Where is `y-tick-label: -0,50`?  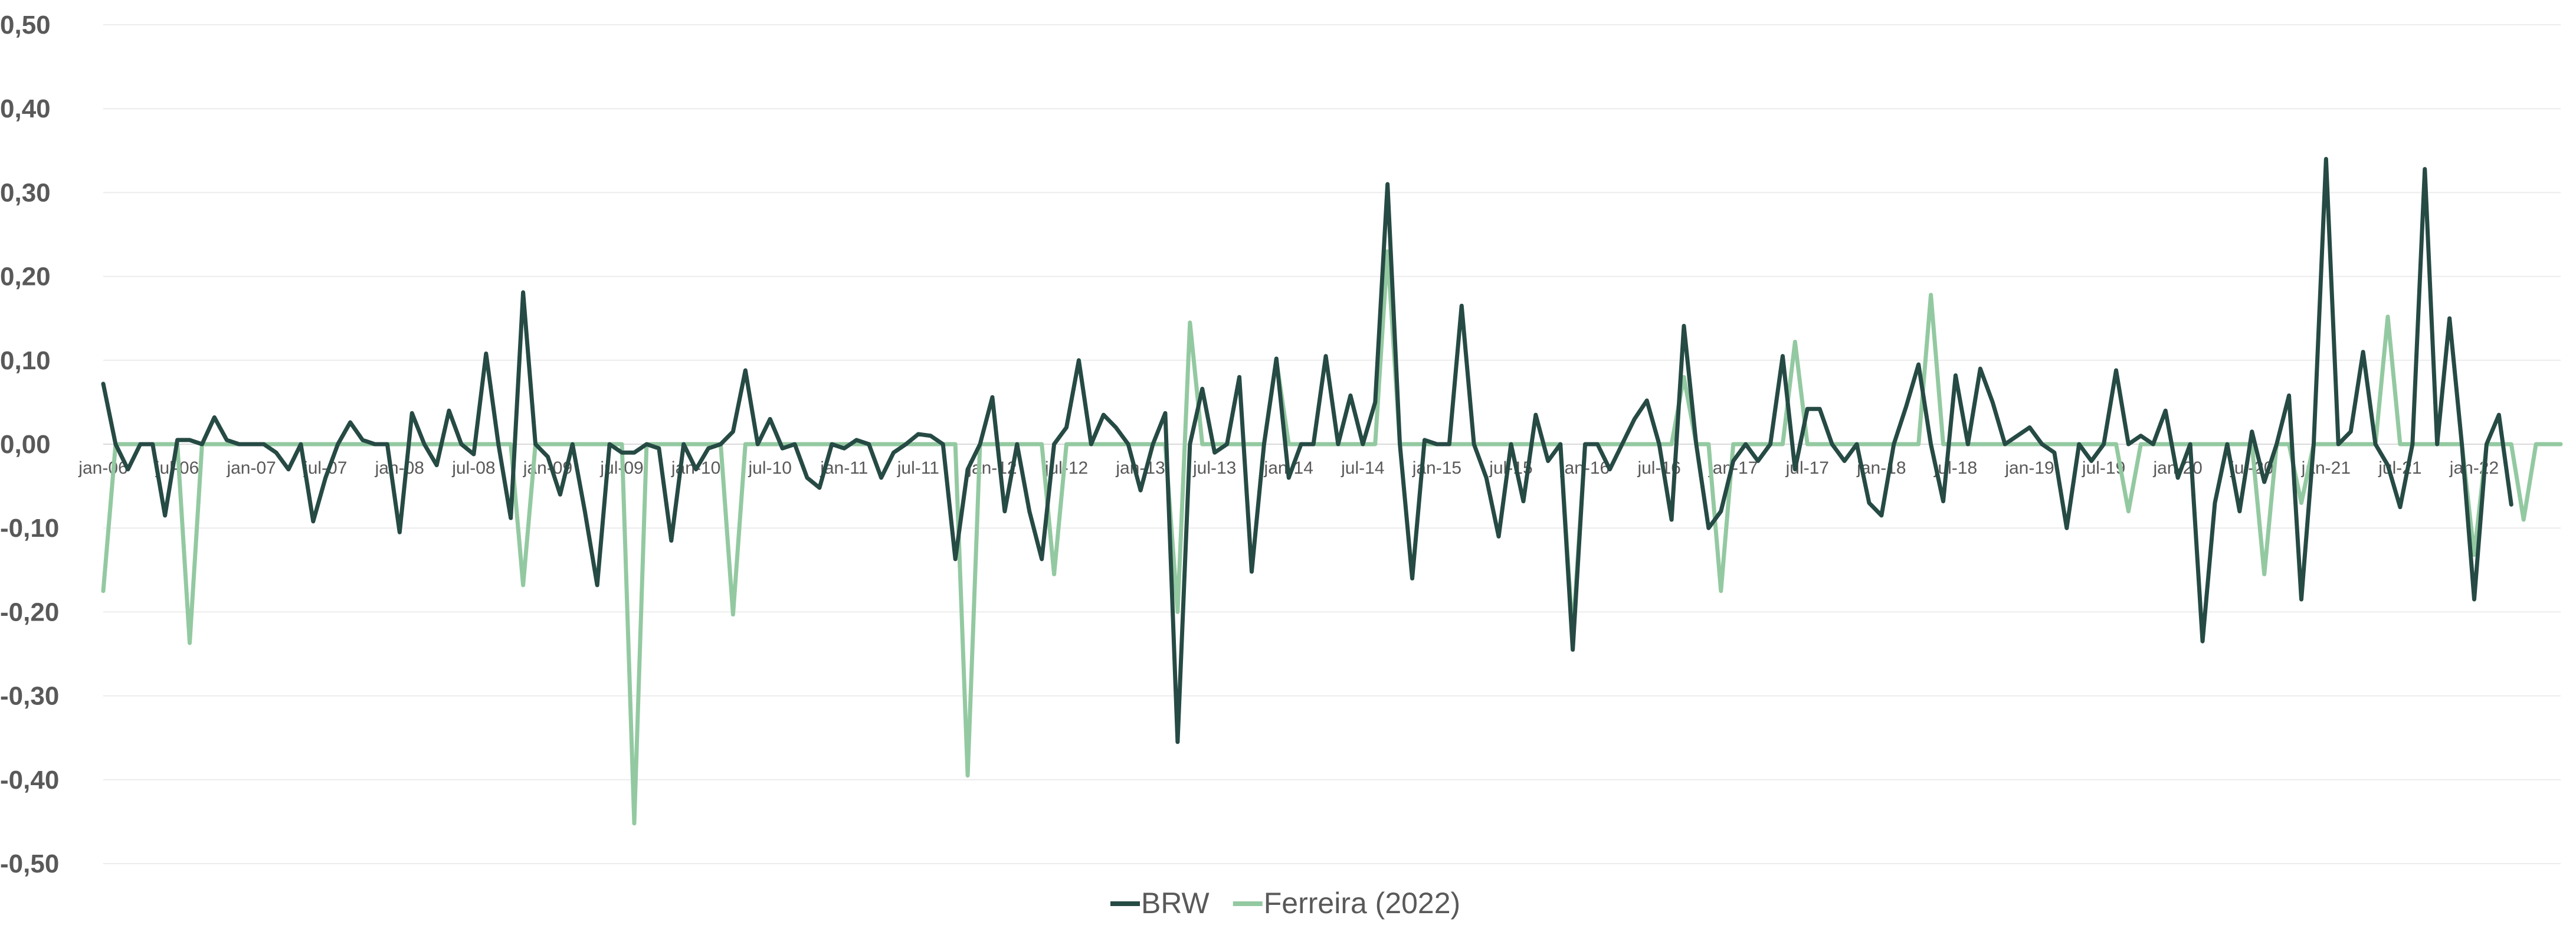 y-tick-label: -0,50 is located at coordinates (29, 863).